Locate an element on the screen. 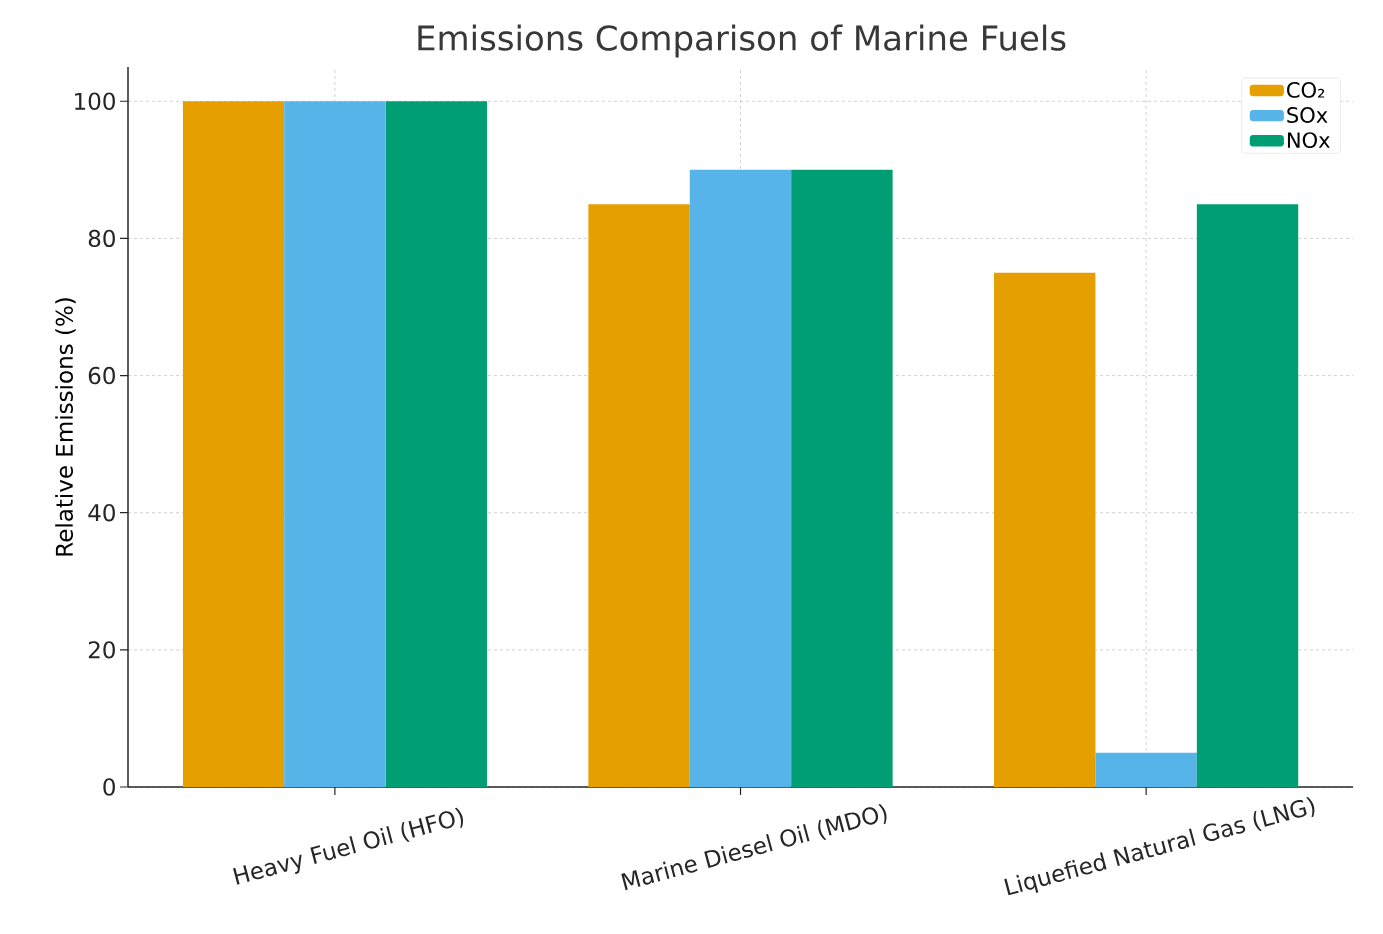  y-tick-label: 40 is located at coordinates (101, 513).